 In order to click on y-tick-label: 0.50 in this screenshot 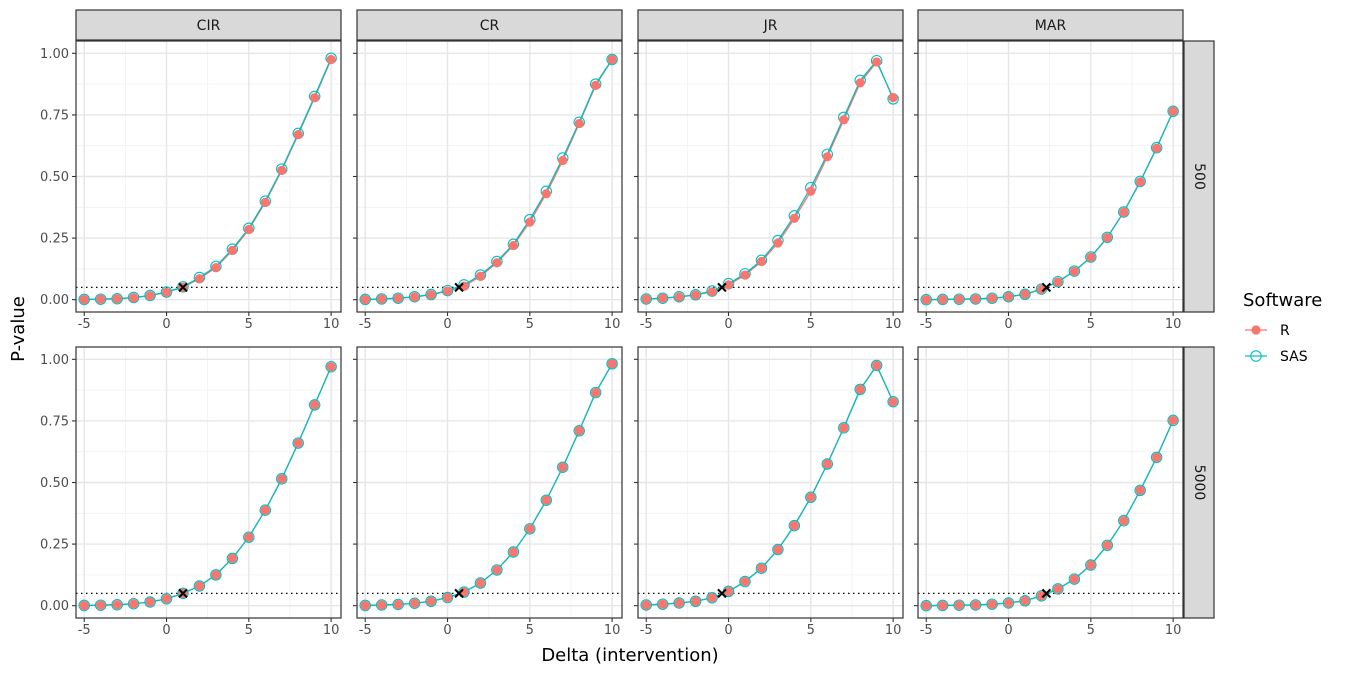, I will do `click(54, 483)`.